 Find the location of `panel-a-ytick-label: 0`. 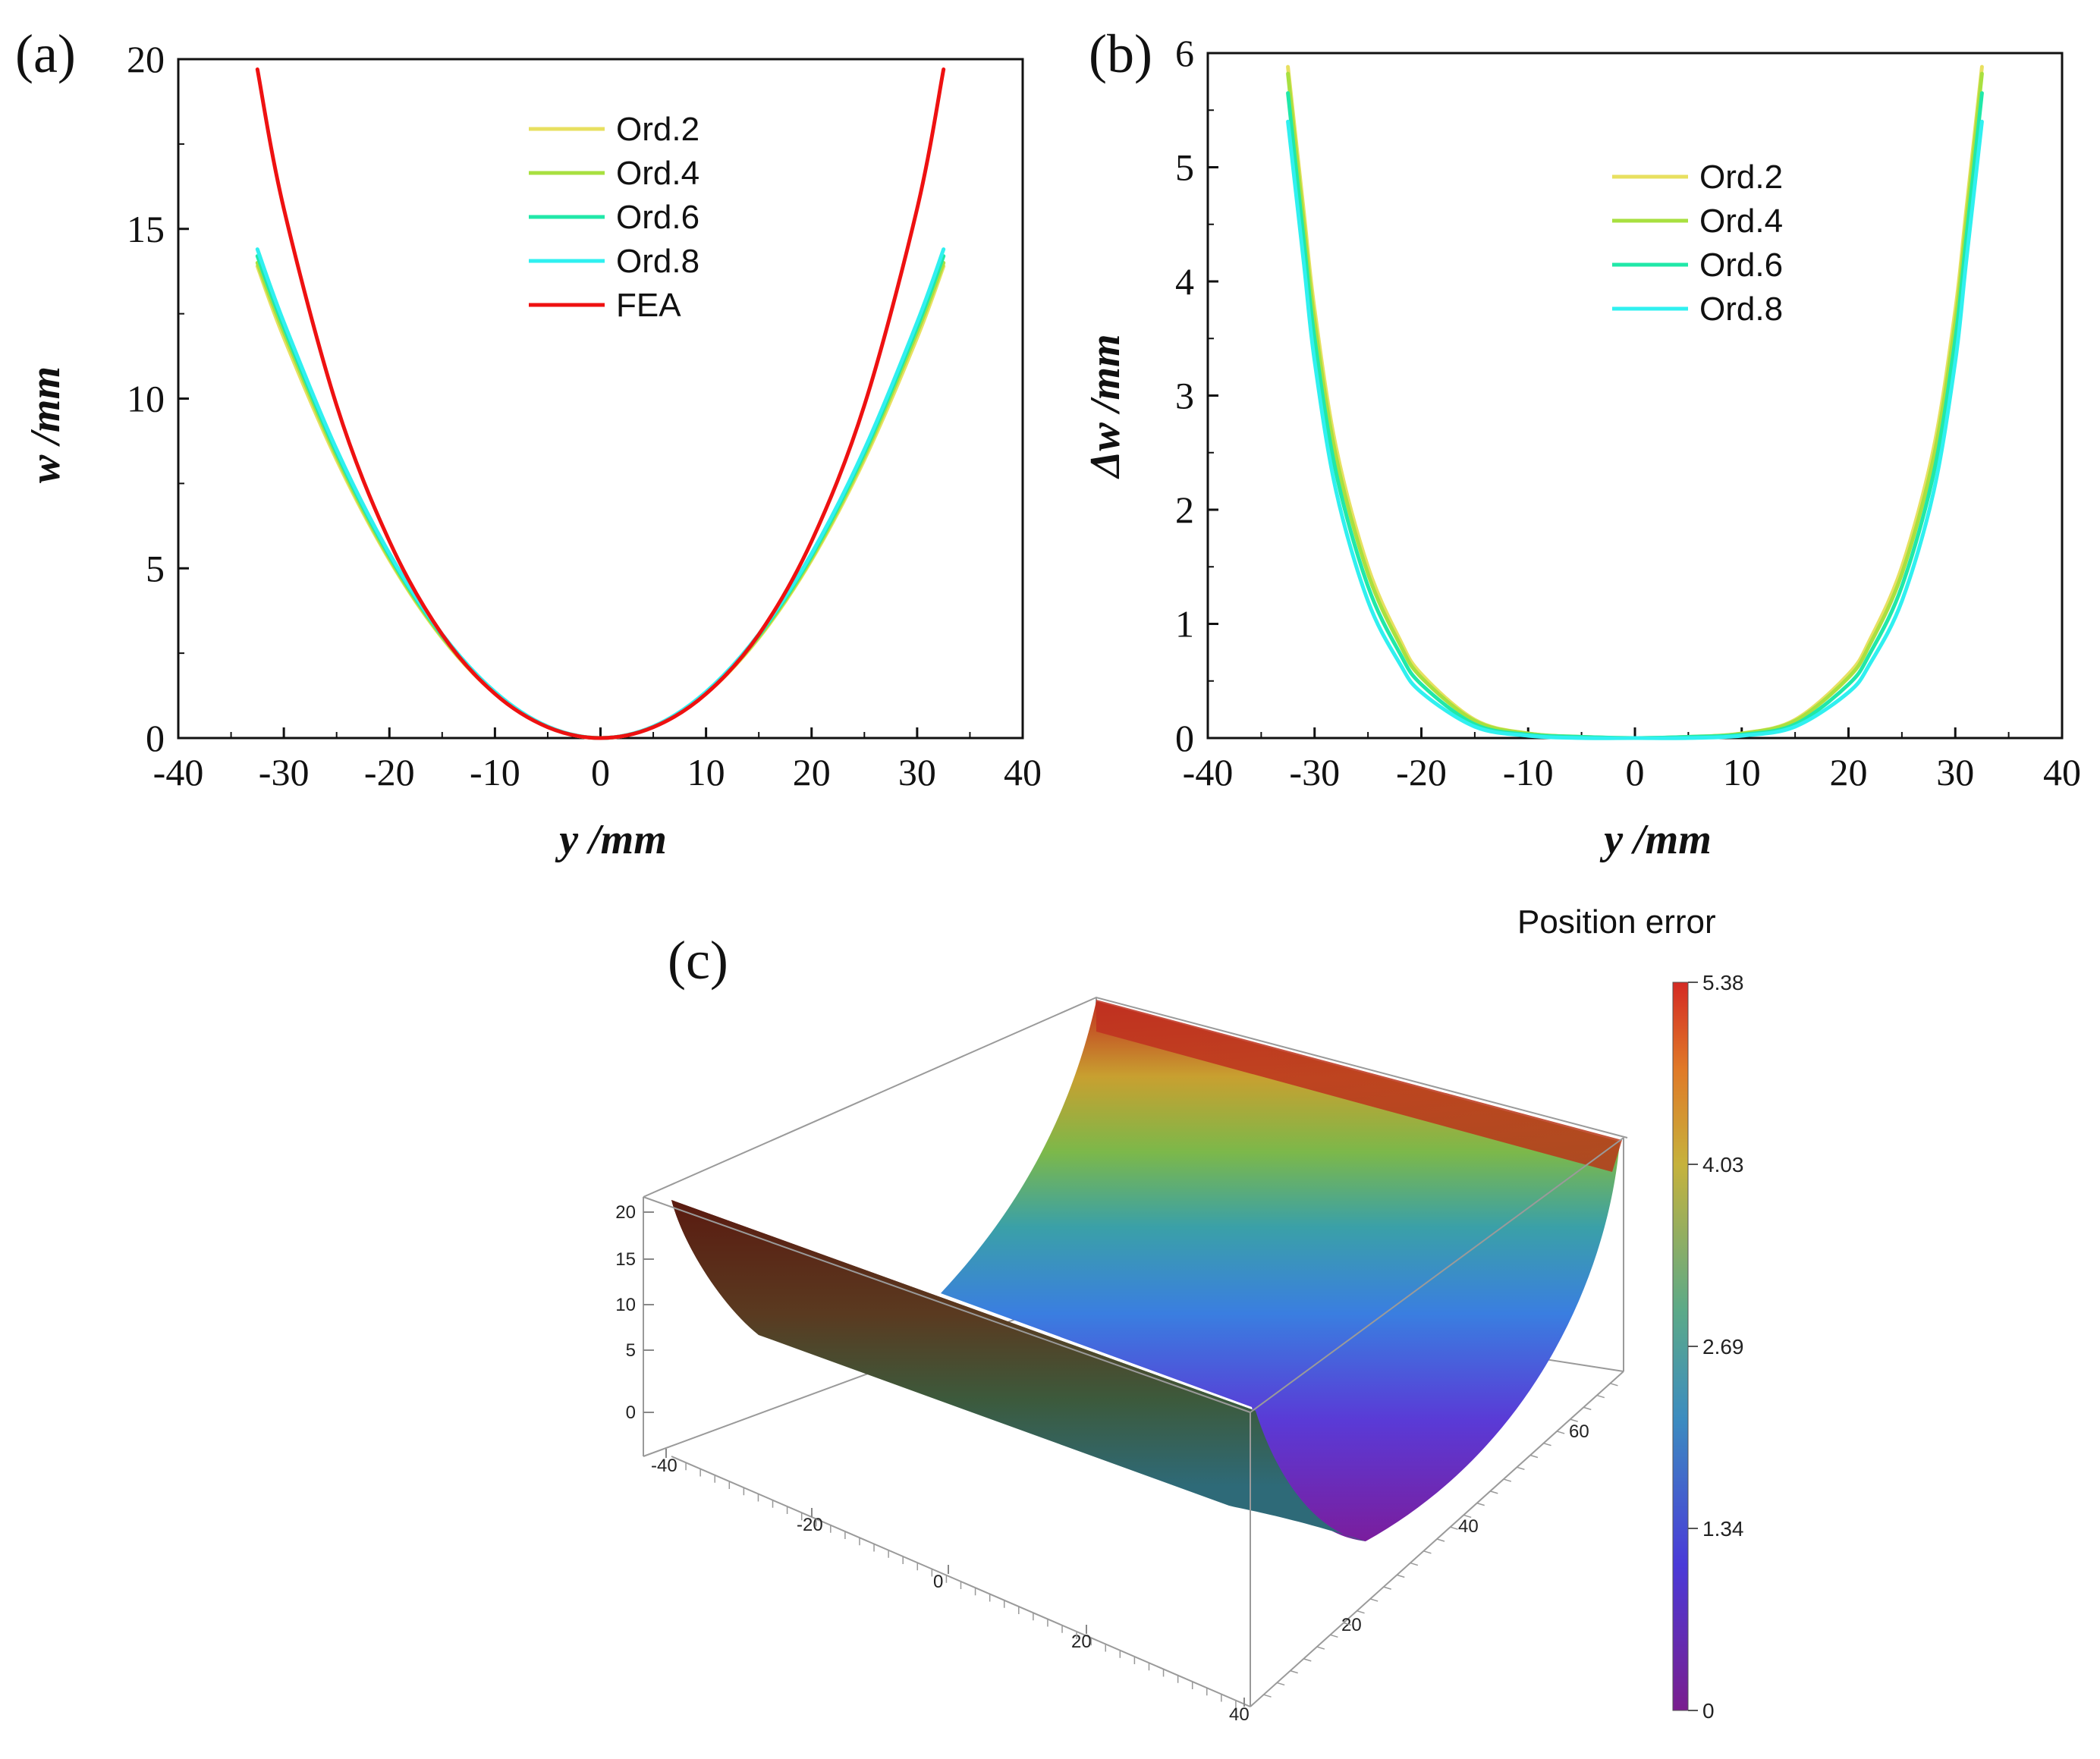

panel-a-ytick-label: 0 is located at coordinates (155, 738).